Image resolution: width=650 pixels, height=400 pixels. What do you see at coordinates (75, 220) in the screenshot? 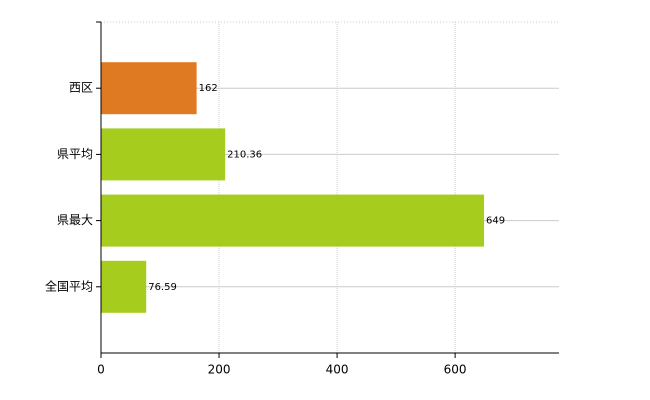
I see `y-tick-label: 県最大` at bounding box center [75, 220].